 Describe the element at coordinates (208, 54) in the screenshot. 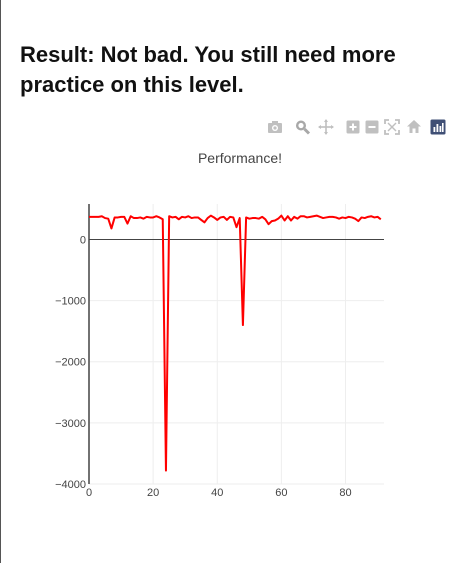

I see `result-message-line-1: Result: Not bad. You still need more` at that location.